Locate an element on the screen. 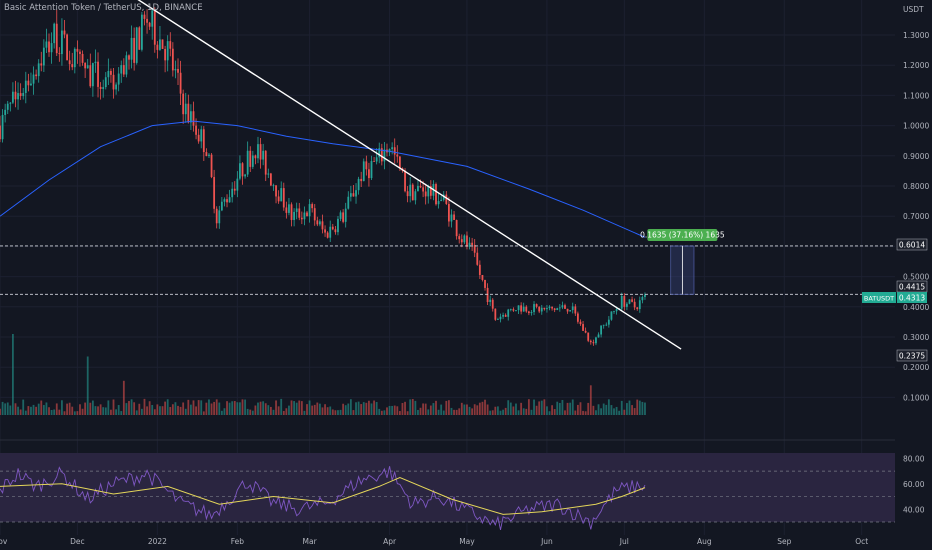  time-tick-label: Mar is located at coordinates (310, 541).